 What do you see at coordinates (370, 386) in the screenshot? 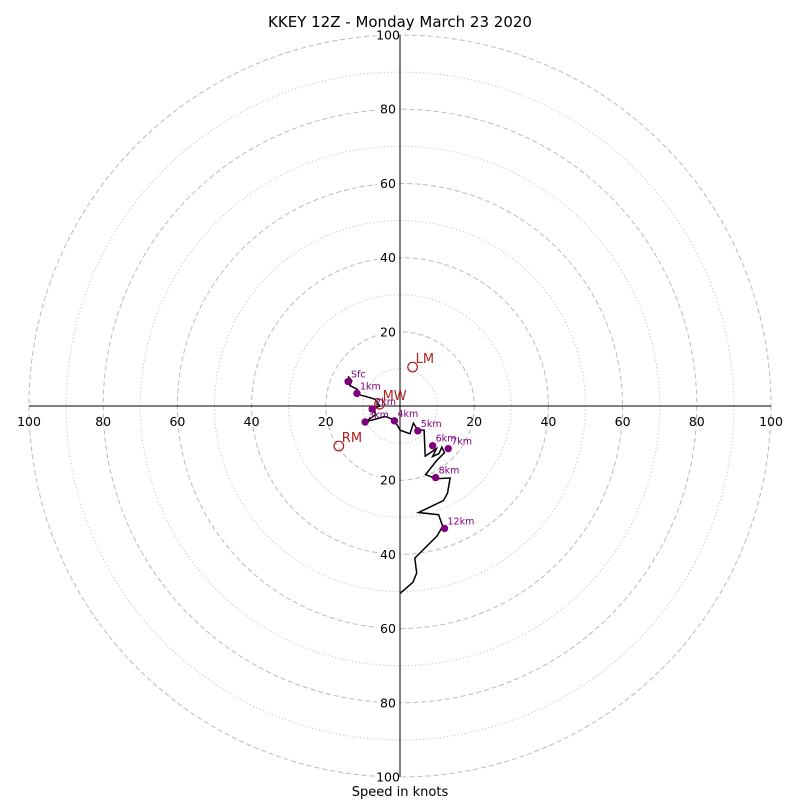
I see `height-marker-label: 1km` at bounding box center [370, 386].